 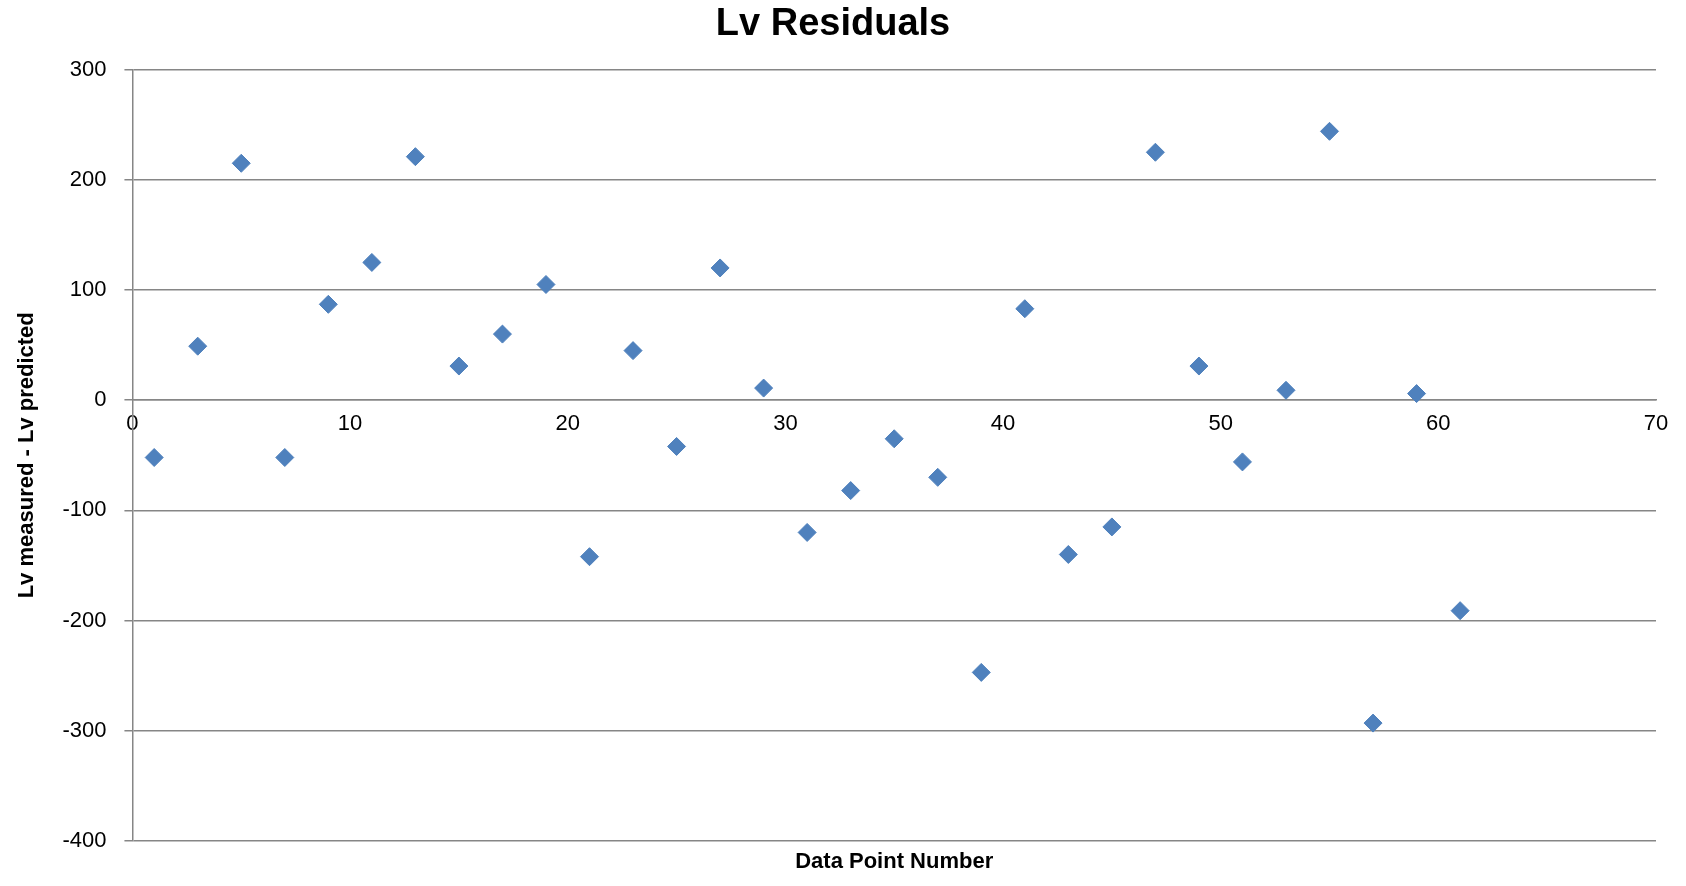 I want to click on y-tick-label: 200, so click(x=88, y=178).